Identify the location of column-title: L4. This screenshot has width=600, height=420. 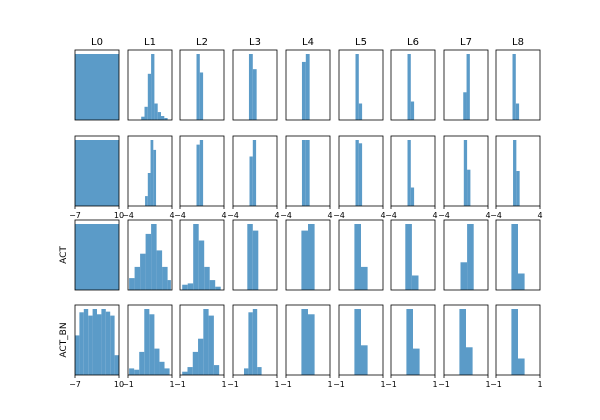
(308, 42).